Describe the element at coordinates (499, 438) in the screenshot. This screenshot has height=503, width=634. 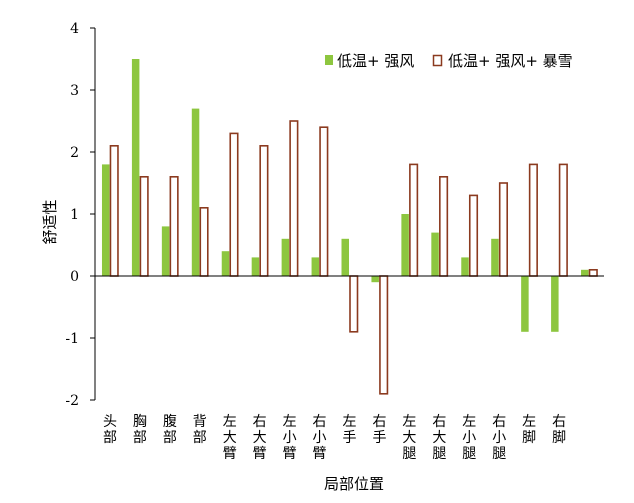
I see `x-tick-label: 右小腿` at that location.